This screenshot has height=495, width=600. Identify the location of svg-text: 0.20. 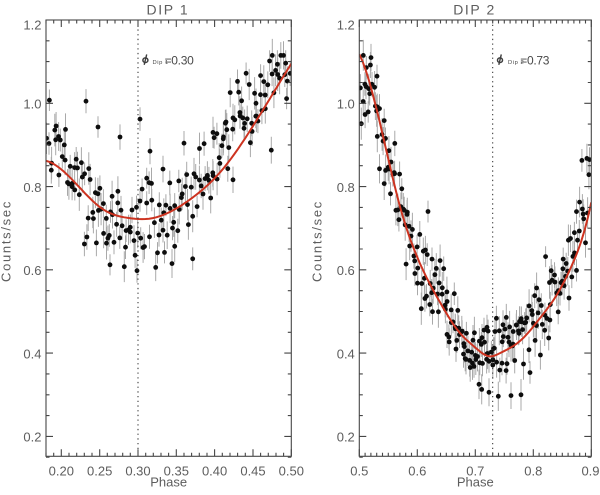
(61, 471).